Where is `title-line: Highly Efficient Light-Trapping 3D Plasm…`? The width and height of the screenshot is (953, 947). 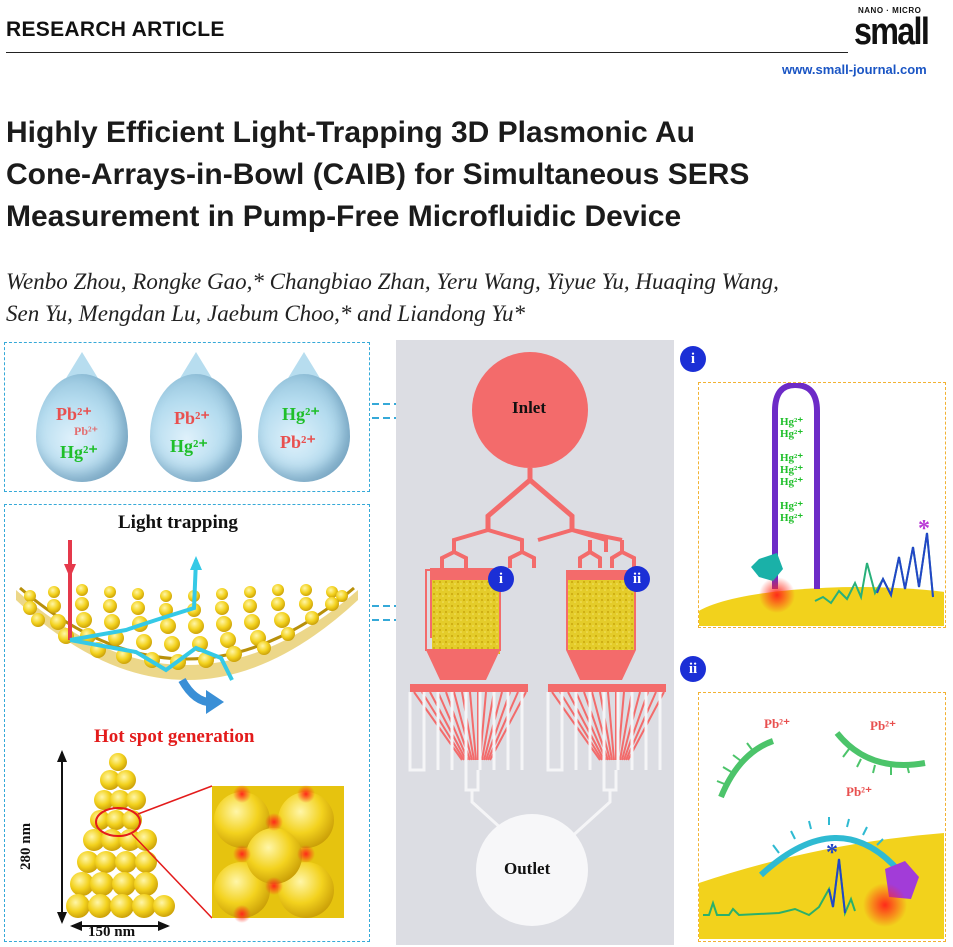 title-line: Highly Efficient Light-Trapping 3D Plasm… is located at coordinates (350, 132).